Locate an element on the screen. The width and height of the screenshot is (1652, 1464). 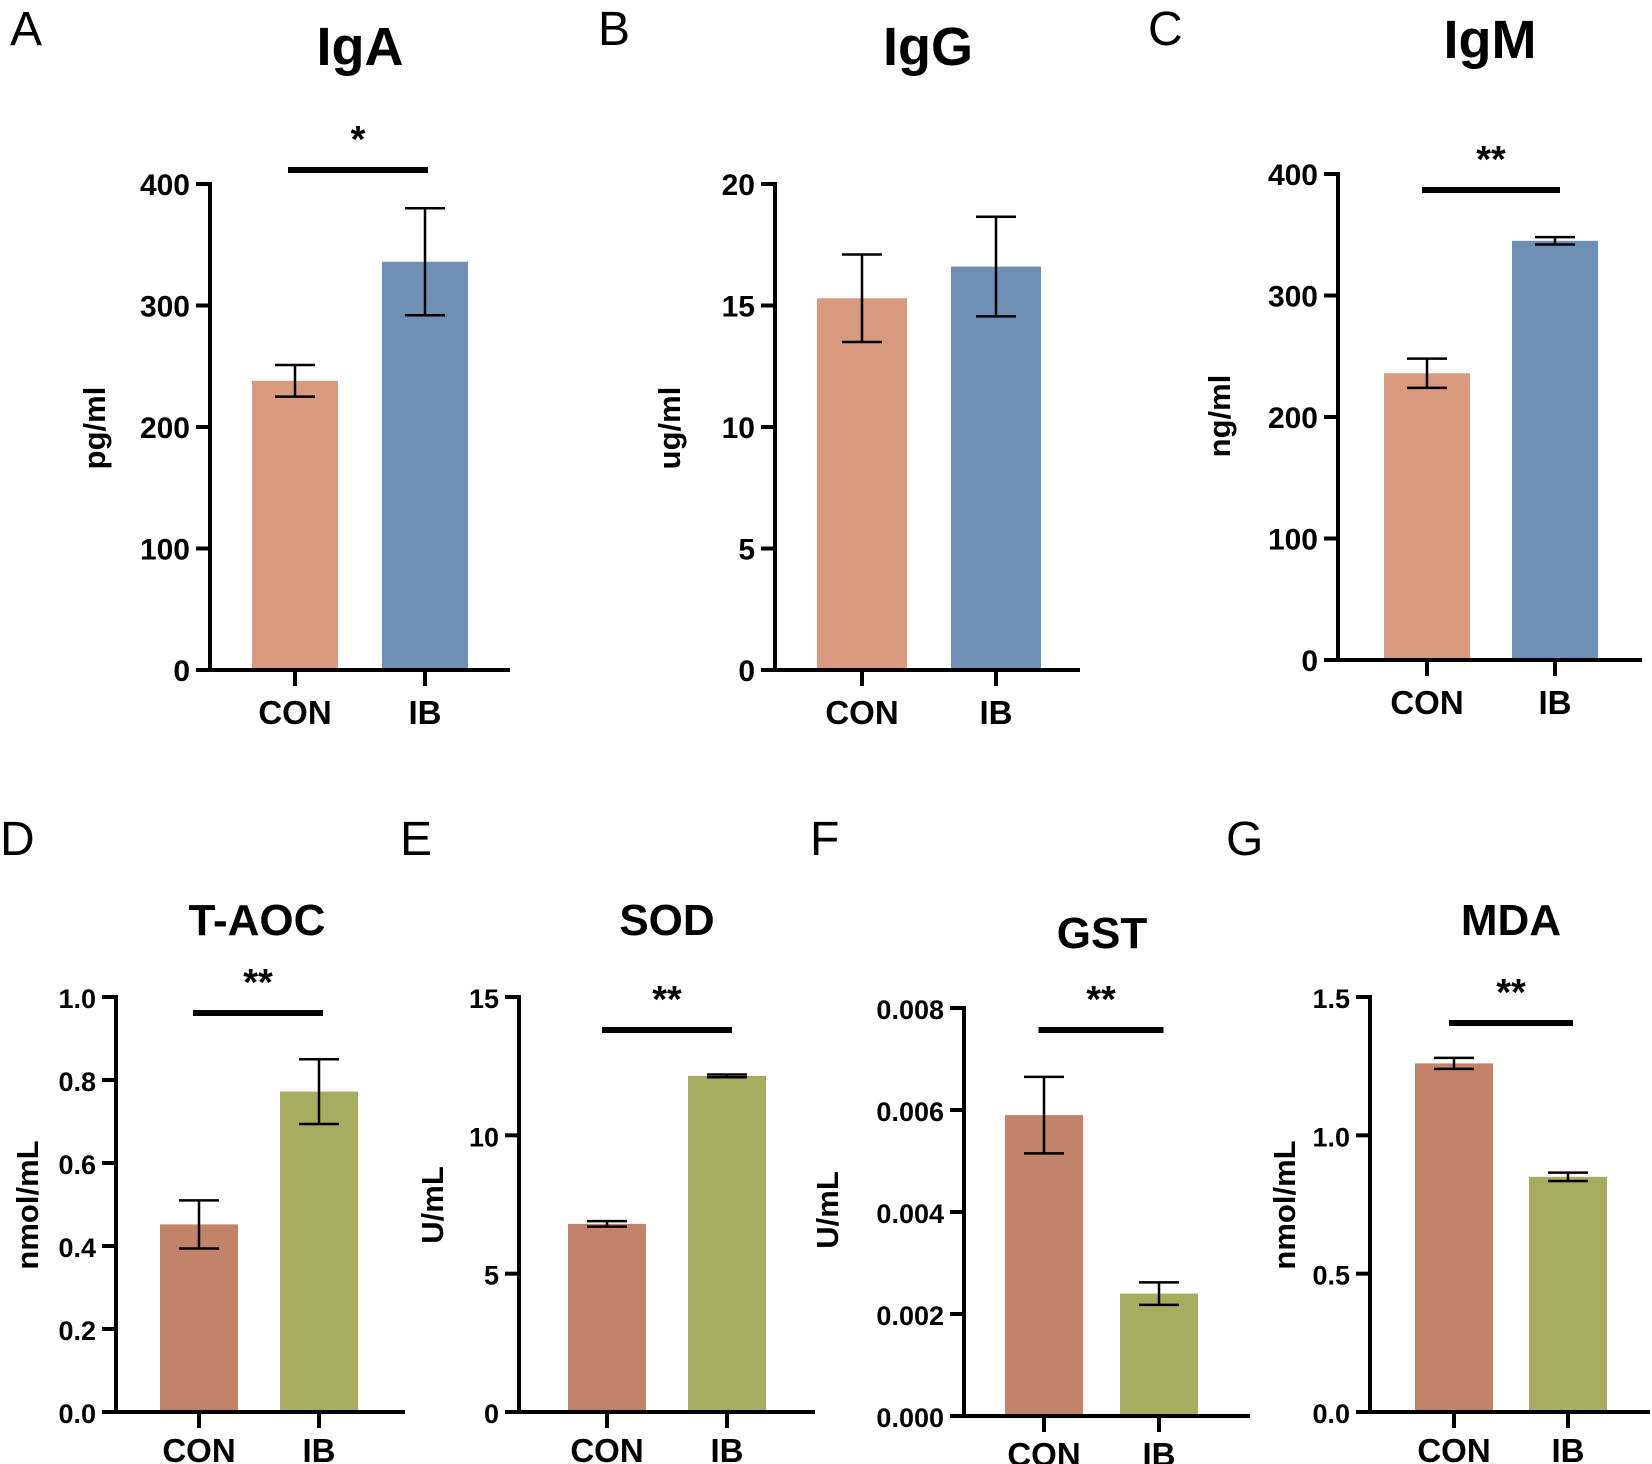
panel-f: F GST U/mL 0.000 0.002 0.004 0.006 0.008 CON IB ** is located at coordinates (1030, 1138).